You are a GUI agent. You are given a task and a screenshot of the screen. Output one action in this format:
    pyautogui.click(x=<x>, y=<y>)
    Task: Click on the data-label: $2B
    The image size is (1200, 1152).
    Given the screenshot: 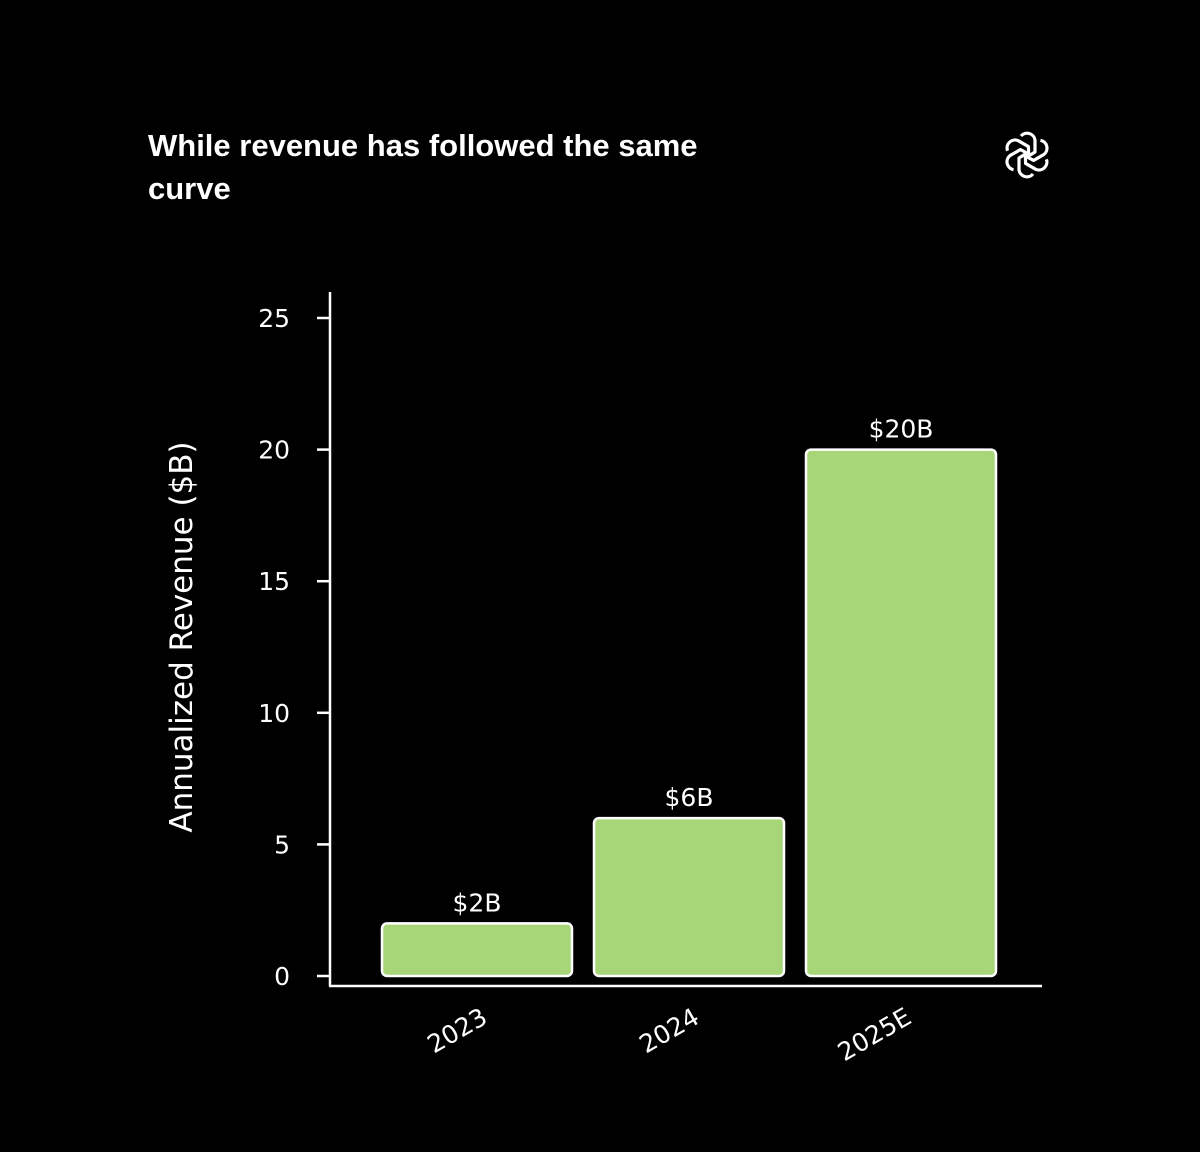 What is the action you would take?
    pyautogui.click(x=477, y=902)
    